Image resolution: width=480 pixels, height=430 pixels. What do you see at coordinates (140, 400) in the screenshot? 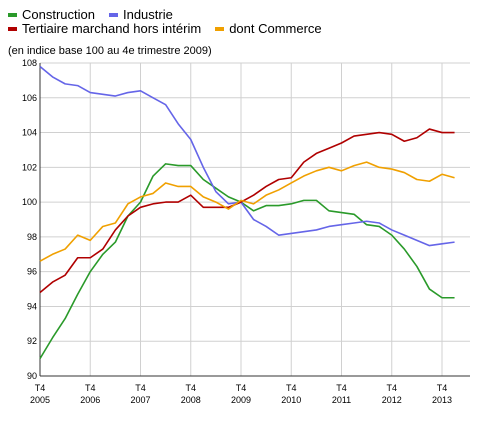
I see `x-tick-year-2: 2007` at bounding box center [140, 400].